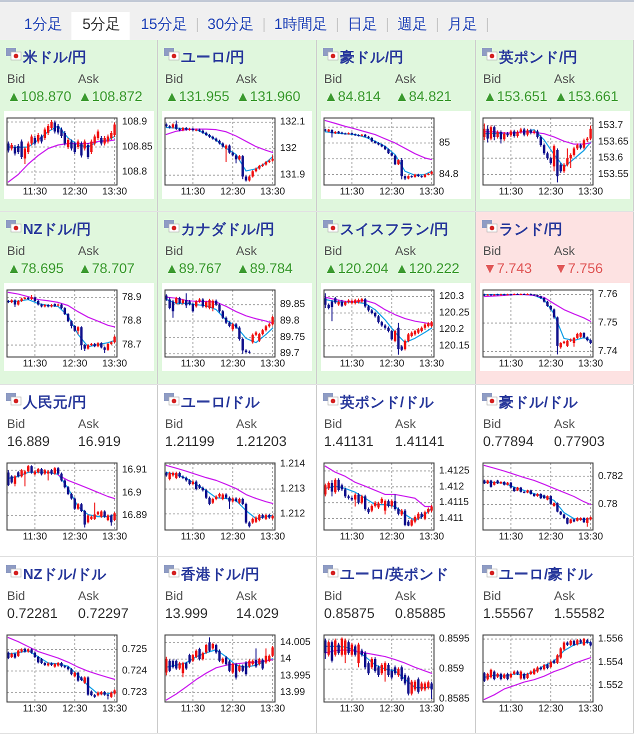  What do you see at coordinates (228, 229) in the screenshot?
I see `chart-title: カナダドル/円` at bounding box center [228, 229].